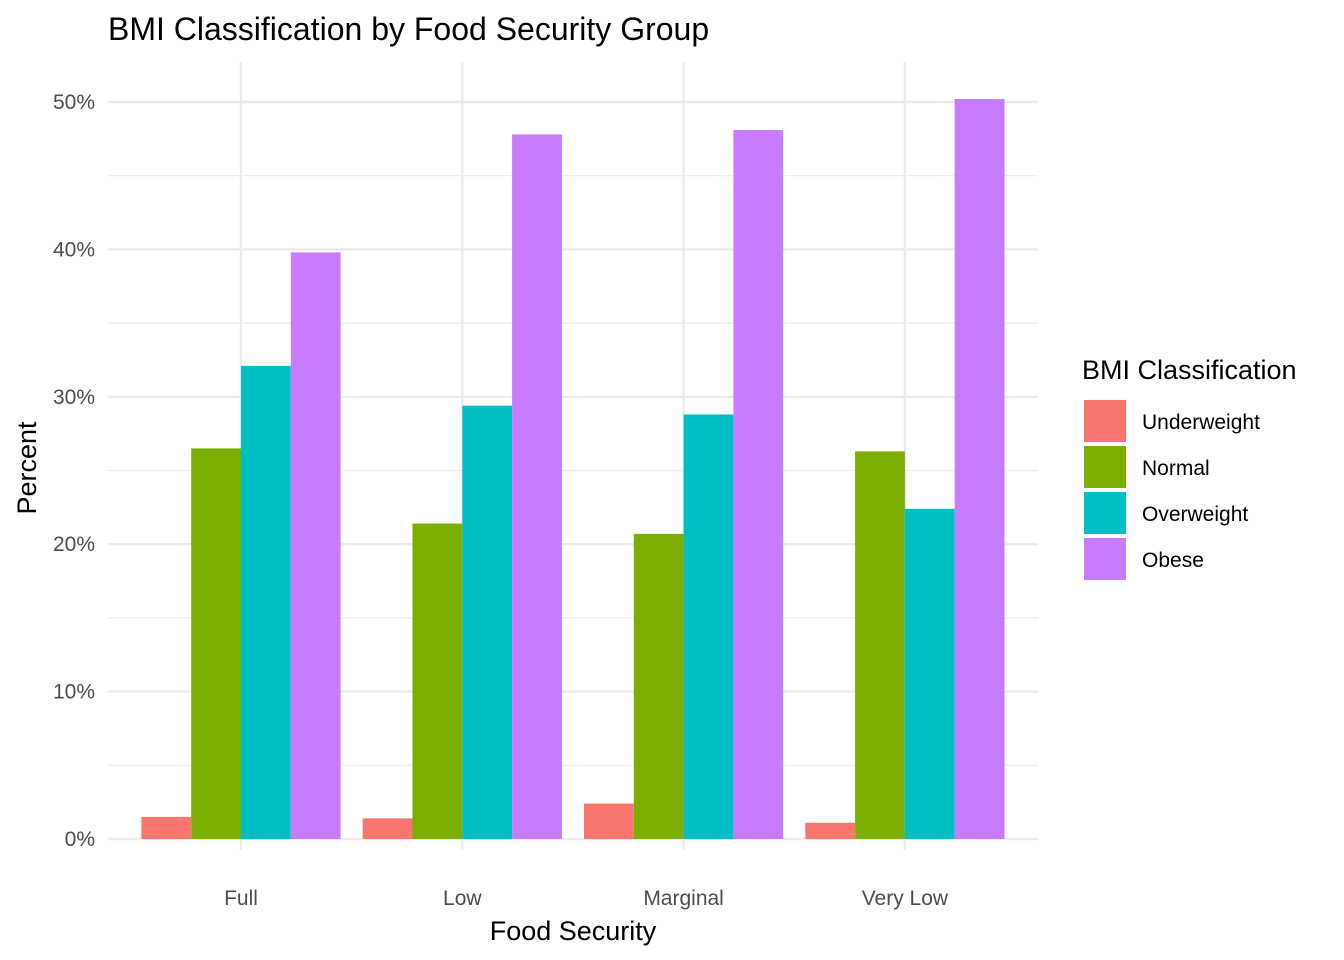 This screenshot has width=1344, height=960. Describe the element at coordinates (1195, 514) in the screenshot. I see `legend-label-overweight: Overweight` at that location.